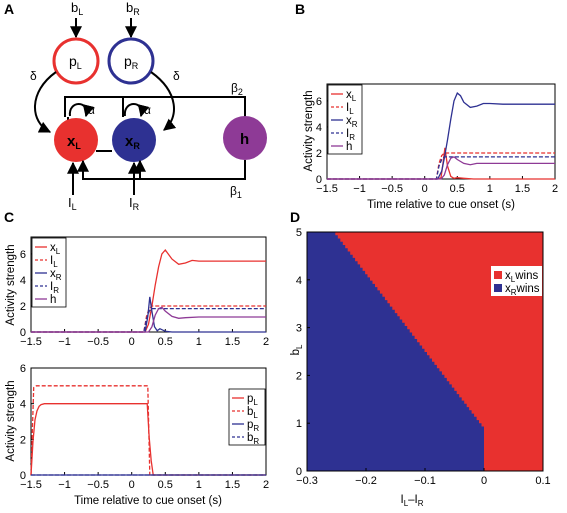 The height and width of the screenshot is (513, 567). I want to click on plot-c-top-legend-label: xR, so click(56, 275).